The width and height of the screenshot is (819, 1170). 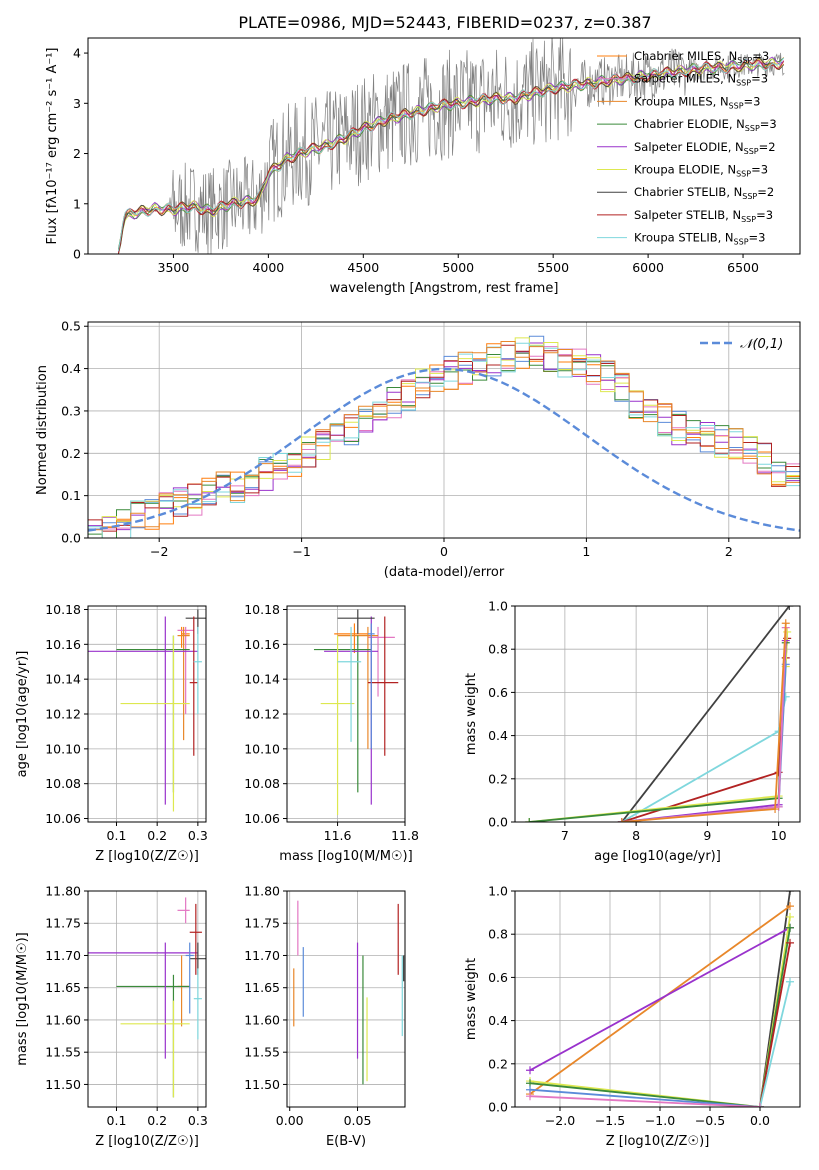 I want to click on y-tick-label: 0.4, so click(x=498, y=735).